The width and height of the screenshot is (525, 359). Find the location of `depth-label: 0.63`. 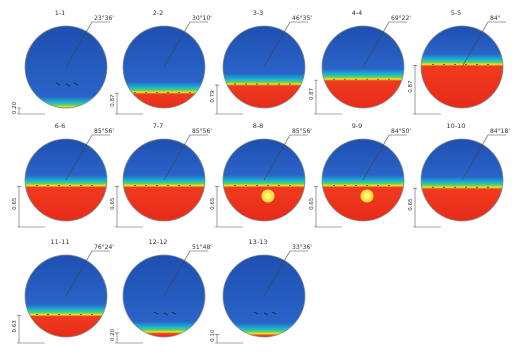

depth-label: 0.63 is located at coordinates (15, 326).